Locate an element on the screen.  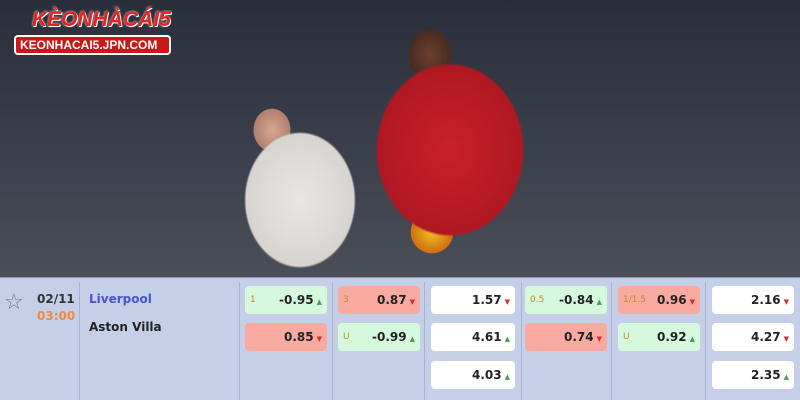
odds-value-wrap: 2.35 ▲ is located at coordinates (770, 375).